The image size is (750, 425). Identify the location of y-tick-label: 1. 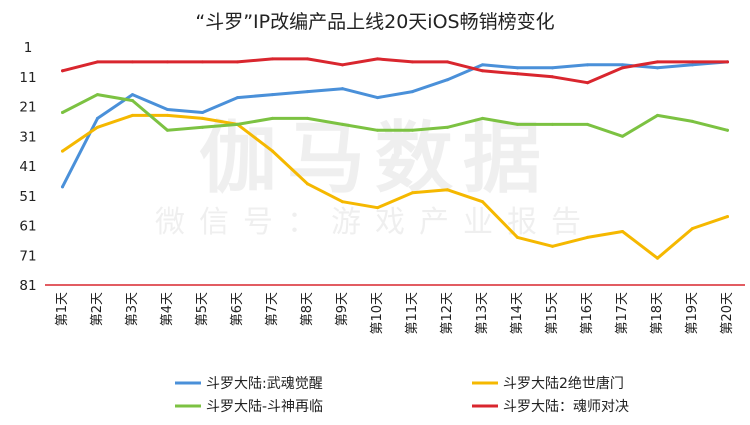
(28, 48).